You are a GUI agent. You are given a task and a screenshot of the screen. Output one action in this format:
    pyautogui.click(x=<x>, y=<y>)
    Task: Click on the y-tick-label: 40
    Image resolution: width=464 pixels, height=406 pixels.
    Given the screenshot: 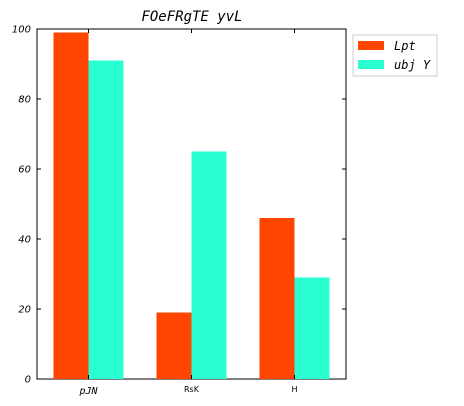 What is the action you would take?
    pyautogui.click(x=24, y=240)
    